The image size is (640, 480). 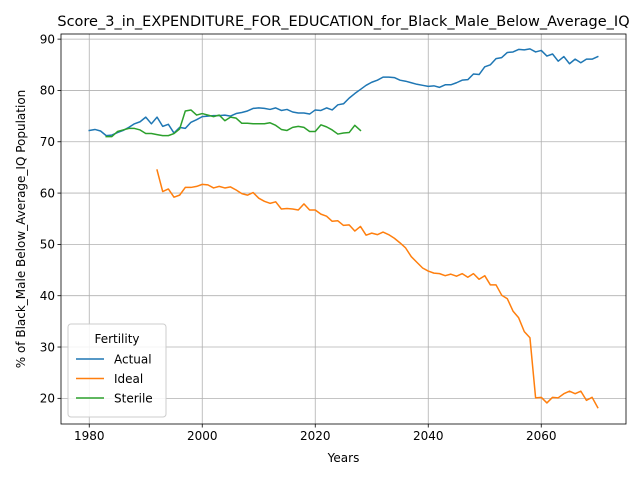 I want to click on x-tick-label: 1980, so click(x=89, y=436).